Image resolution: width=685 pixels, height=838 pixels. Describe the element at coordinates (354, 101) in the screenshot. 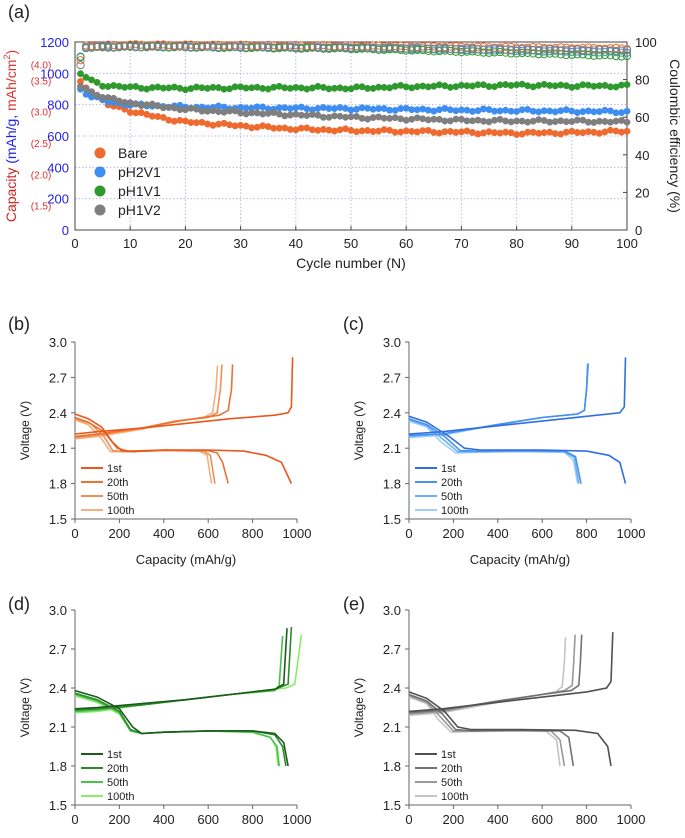

I see `series-pH2V1-capacity` at that location.